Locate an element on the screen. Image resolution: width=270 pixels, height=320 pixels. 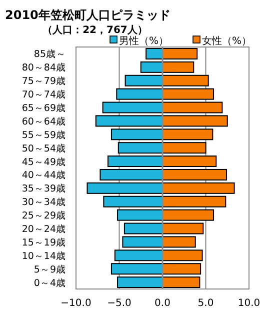
y-tick-label: 10～14歳 is located at coordinates (44, 256).